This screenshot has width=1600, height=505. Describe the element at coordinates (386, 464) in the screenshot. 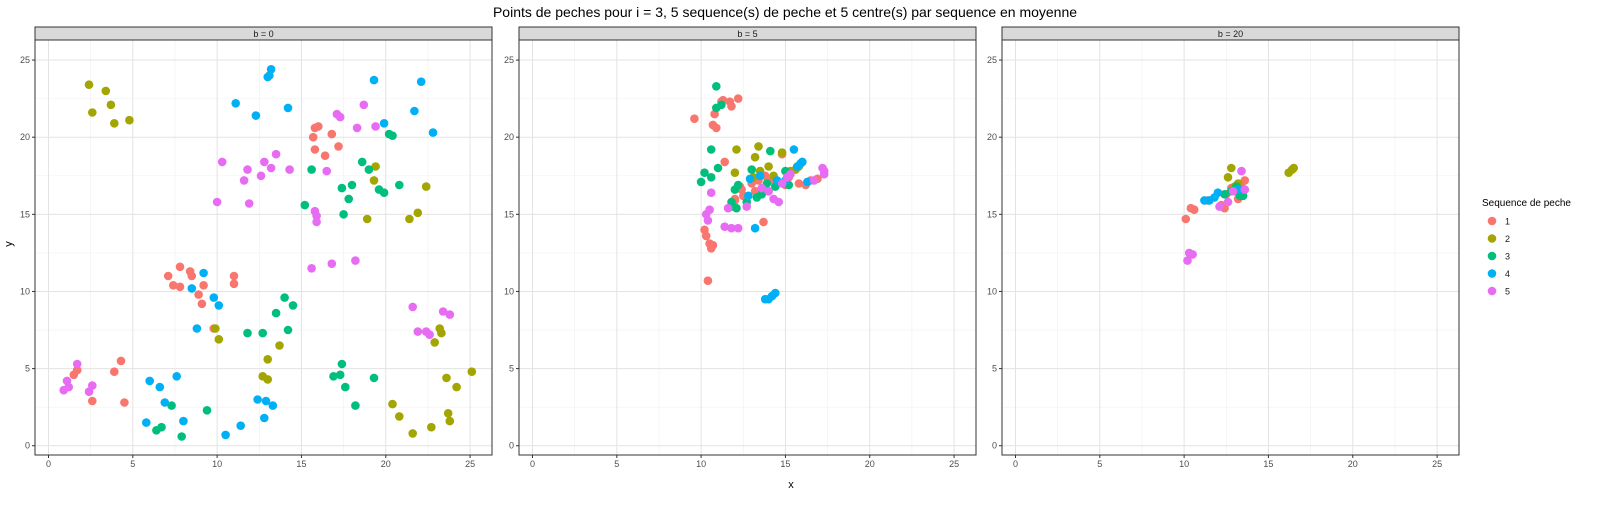

I see `x-tick-label: 20` at that location.